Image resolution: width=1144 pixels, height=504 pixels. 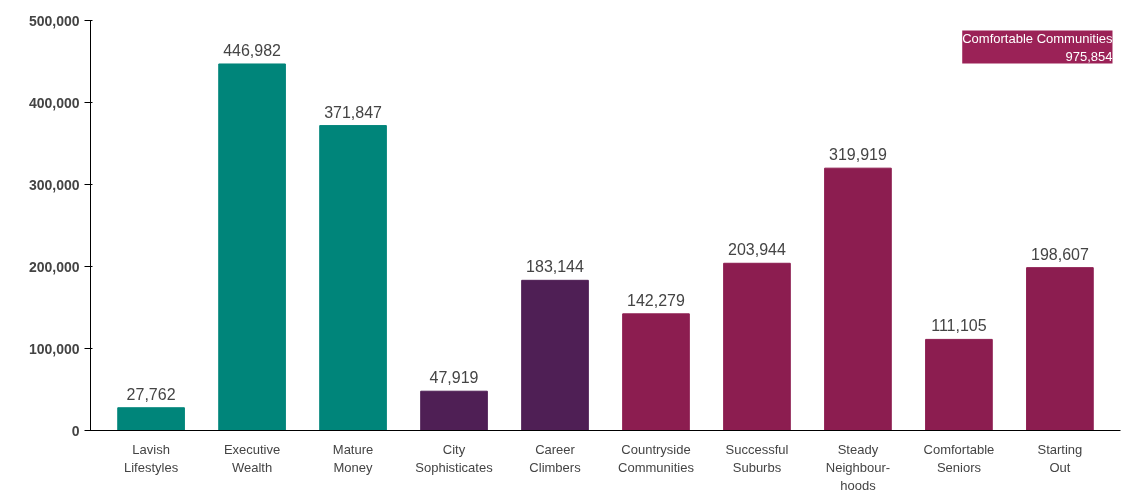 What do you see at coordinates (75, 430) in the screenshot?
I see `y-tick-label: 0` at bounding box center [75, 430].